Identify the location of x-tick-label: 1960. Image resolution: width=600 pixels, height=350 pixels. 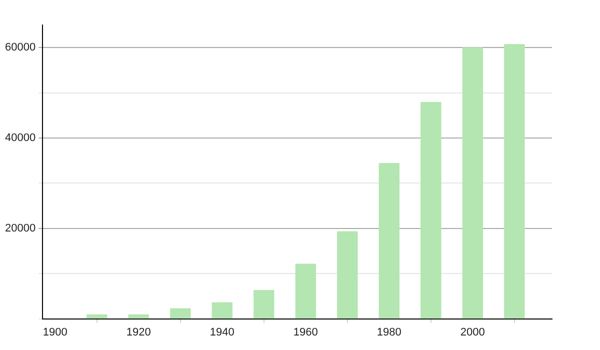
(305, 332).